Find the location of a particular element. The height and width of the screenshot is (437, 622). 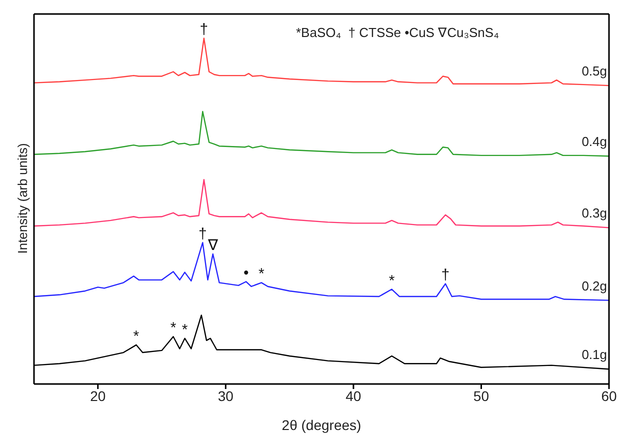

x-tick-label: 50 is located at coordinates (481, 396).